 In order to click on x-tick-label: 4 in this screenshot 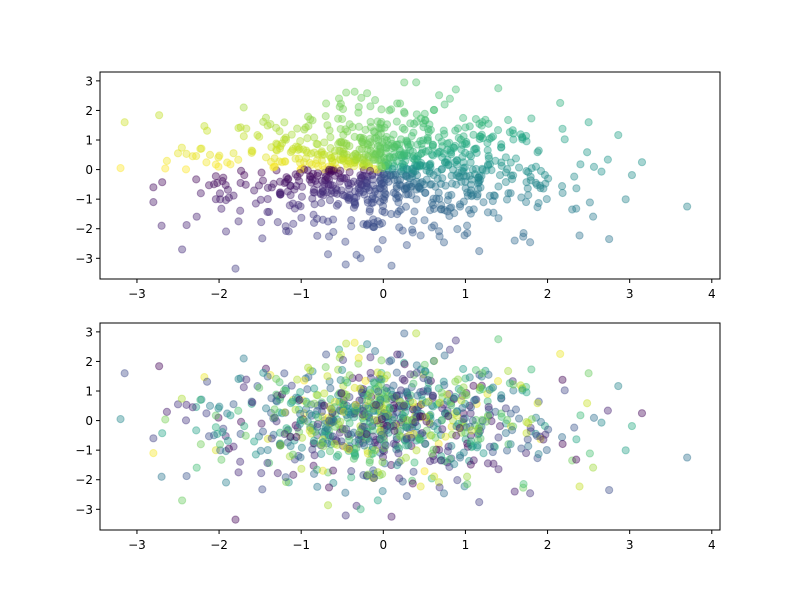, I will do `click(712, 294)`.